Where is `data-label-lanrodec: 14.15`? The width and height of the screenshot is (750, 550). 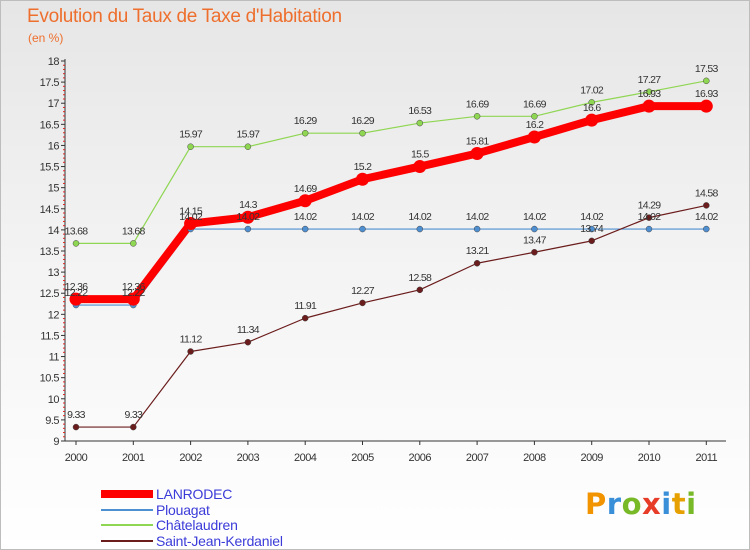
data-label-lanrodec: 14.15 is located at coordinates (191, 212).